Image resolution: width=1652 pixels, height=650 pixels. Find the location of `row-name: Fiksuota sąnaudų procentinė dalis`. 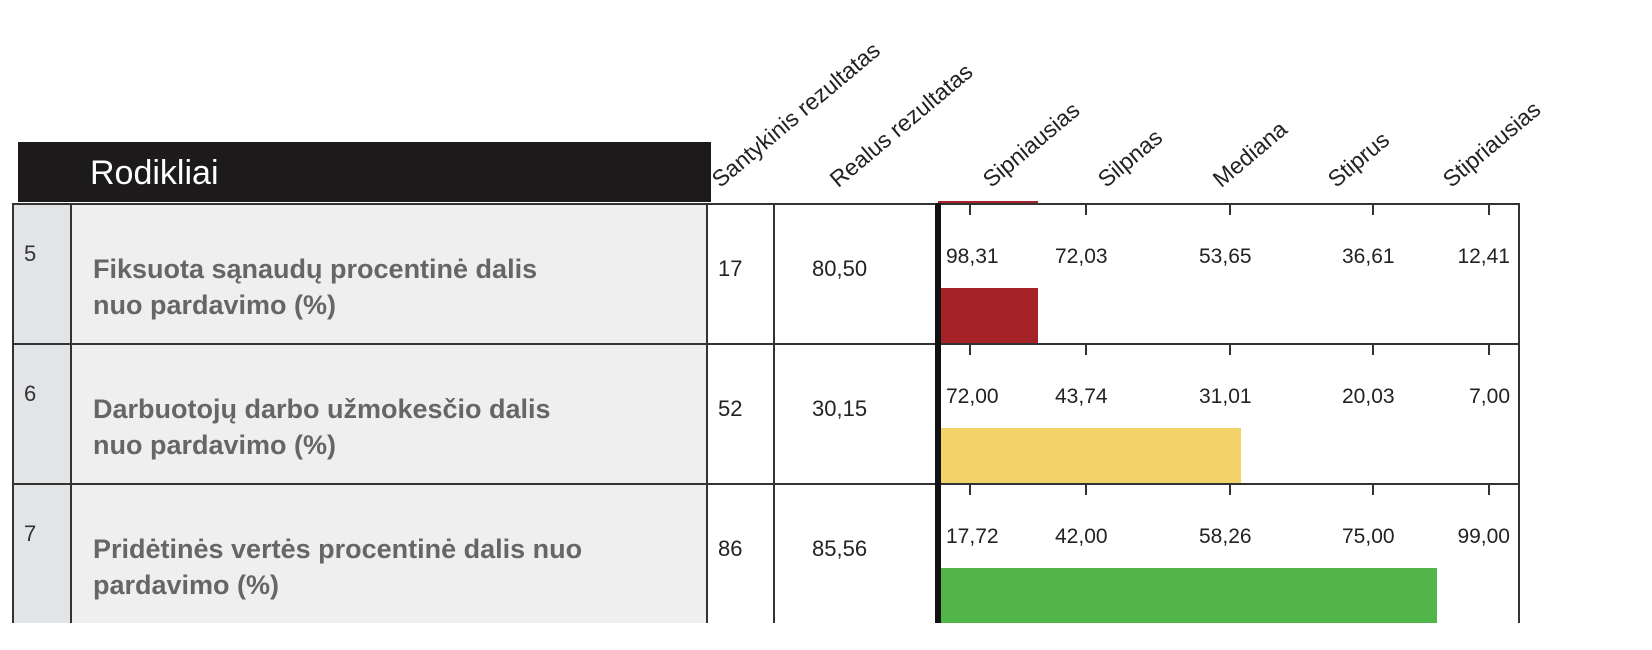

row-name: Fiksuota sąnaudų procentinė dalis is located at coordinates (315, 269).